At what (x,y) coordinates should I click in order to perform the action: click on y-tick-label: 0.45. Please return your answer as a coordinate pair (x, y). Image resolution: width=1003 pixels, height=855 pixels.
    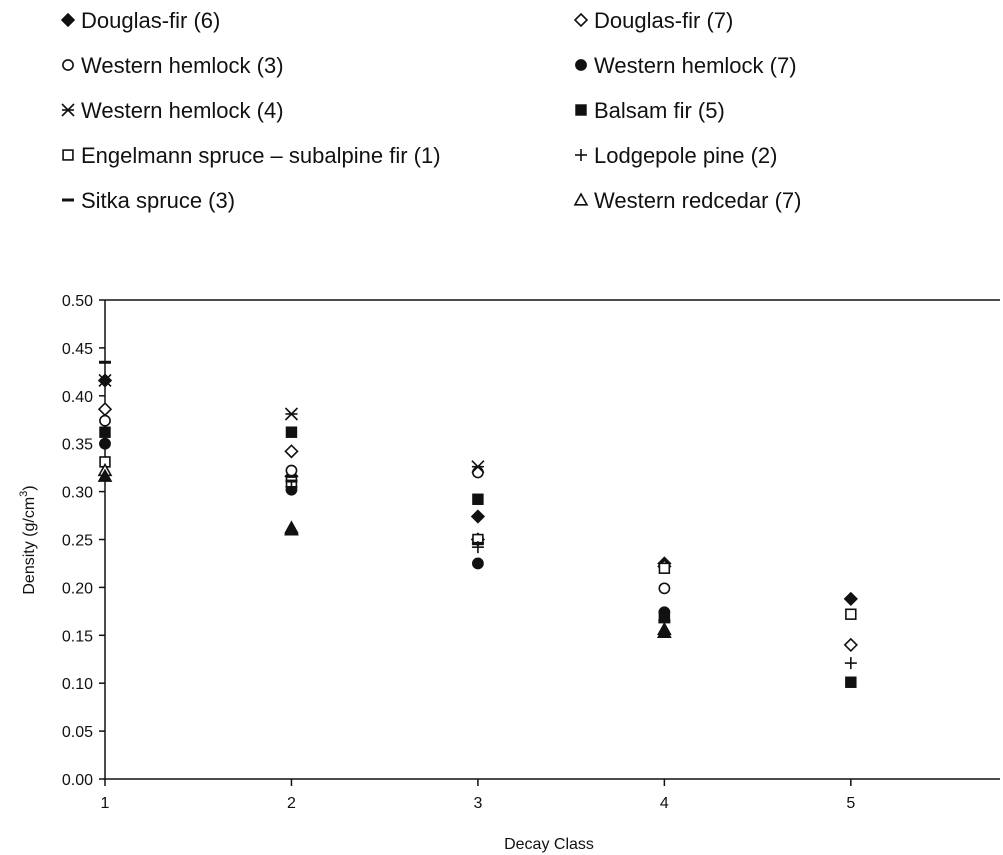
    Looking at the image, I should click on (77, 349).